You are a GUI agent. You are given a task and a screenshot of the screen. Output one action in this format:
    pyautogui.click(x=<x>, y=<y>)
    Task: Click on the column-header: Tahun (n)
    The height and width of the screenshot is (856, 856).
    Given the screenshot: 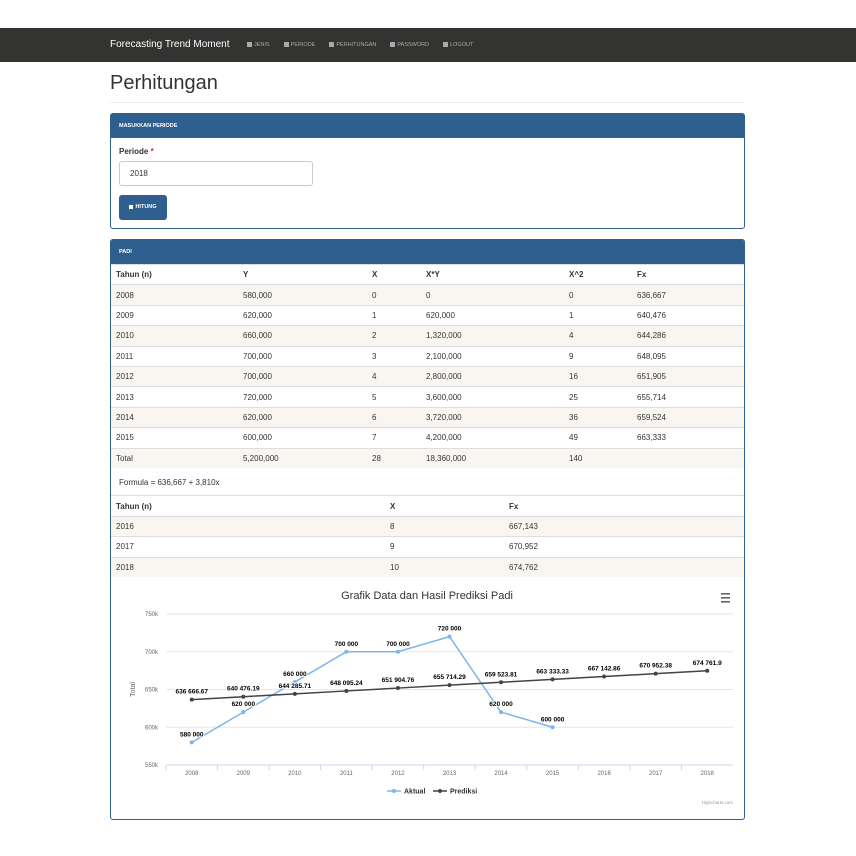 What is the action you would take?
    pyautogui.click(x=248, y=506)
    